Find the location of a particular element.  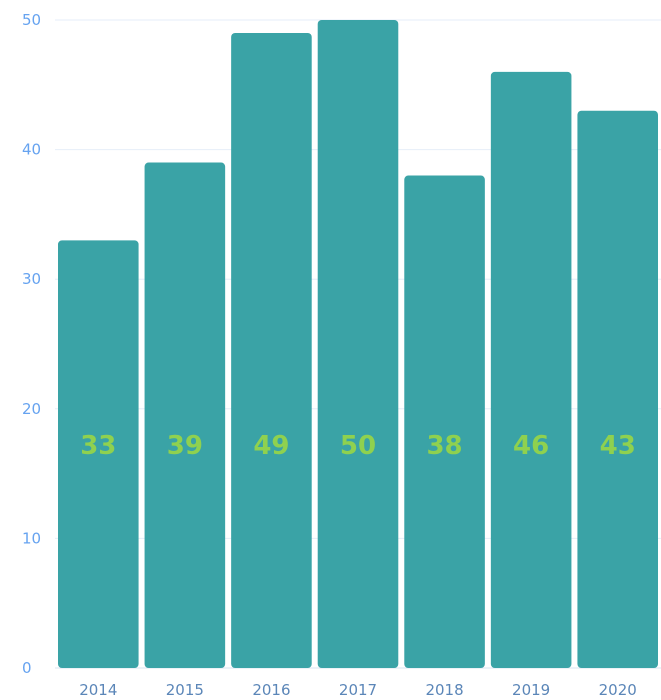

x-tick-label-2017: 2017 is located at coordinates (358, 690).